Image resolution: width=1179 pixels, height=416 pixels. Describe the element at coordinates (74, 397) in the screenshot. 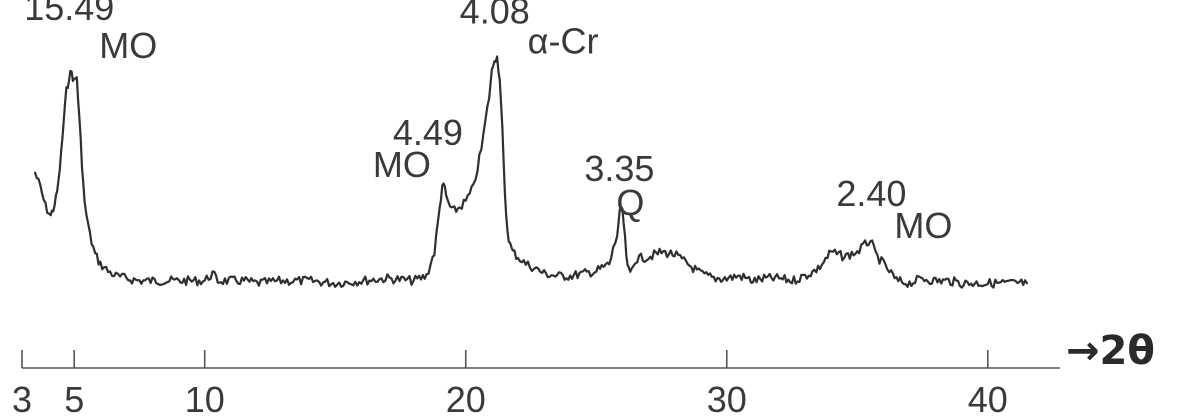

I see `x-tick-label: 5` at that location.